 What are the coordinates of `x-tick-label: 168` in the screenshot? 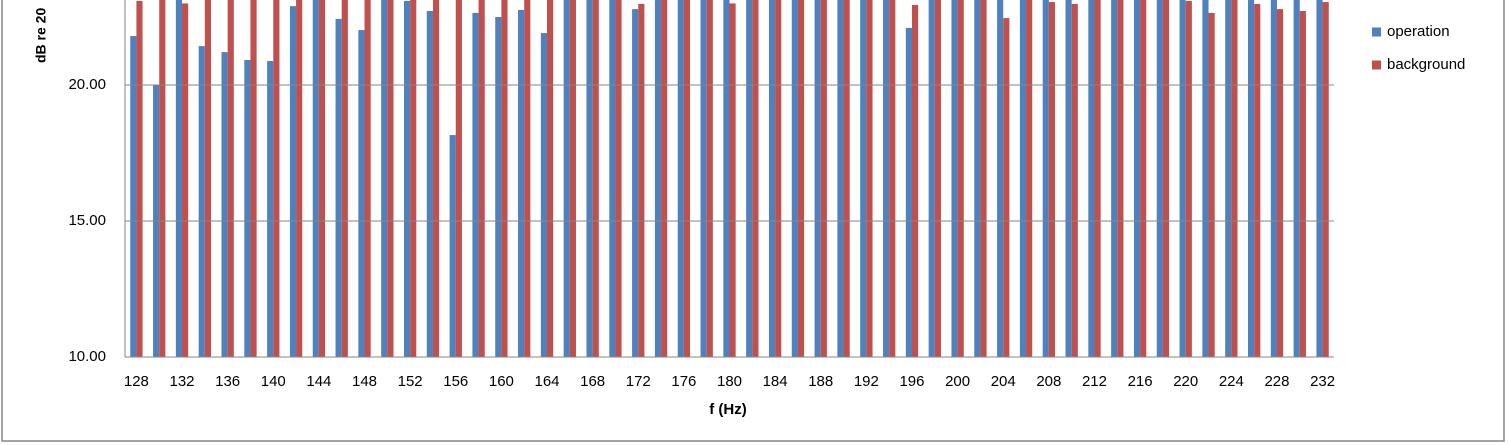 It's located at (592, 381).